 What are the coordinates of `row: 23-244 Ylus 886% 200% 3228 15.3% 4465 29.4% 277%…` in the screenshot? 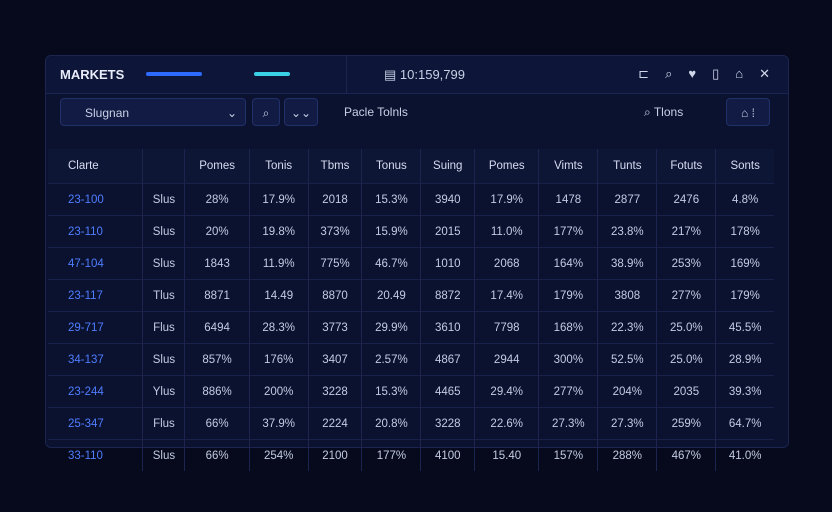 It's located at (411, 391).